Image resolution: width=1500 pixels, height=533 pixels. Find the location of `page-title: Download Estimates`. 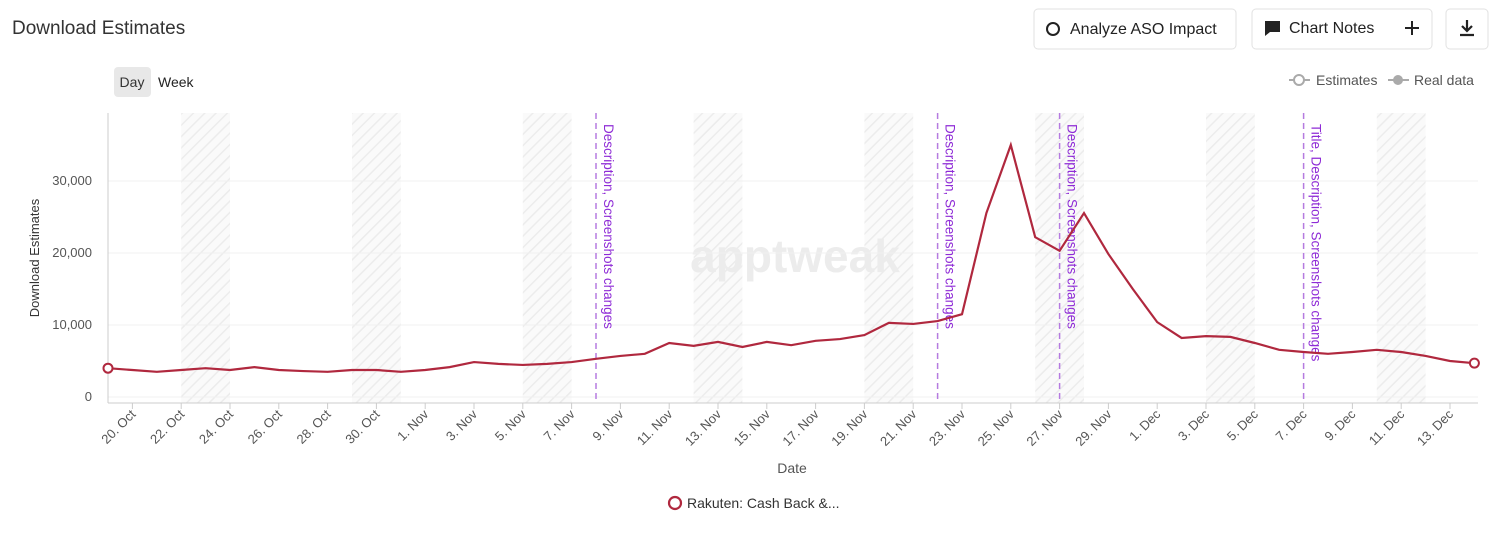

page-title: Download Estimates is located at coordinates (98, 28).